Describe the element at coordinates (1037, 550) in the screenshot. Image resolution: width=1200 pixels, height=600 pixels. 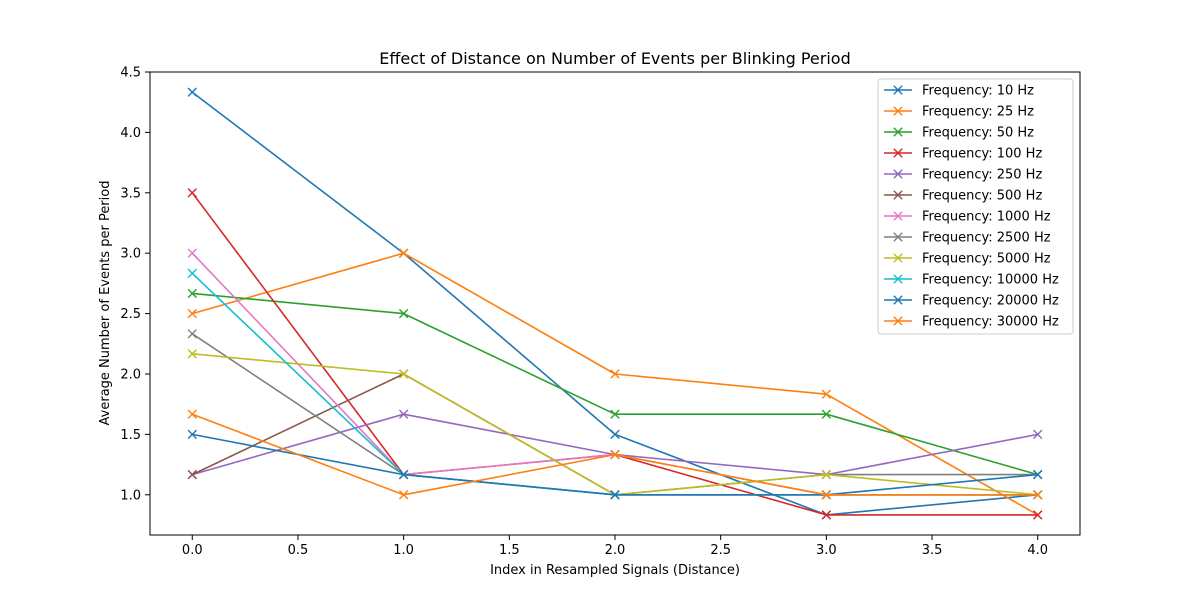
I see `x-tick-label: 4.0` at that location.